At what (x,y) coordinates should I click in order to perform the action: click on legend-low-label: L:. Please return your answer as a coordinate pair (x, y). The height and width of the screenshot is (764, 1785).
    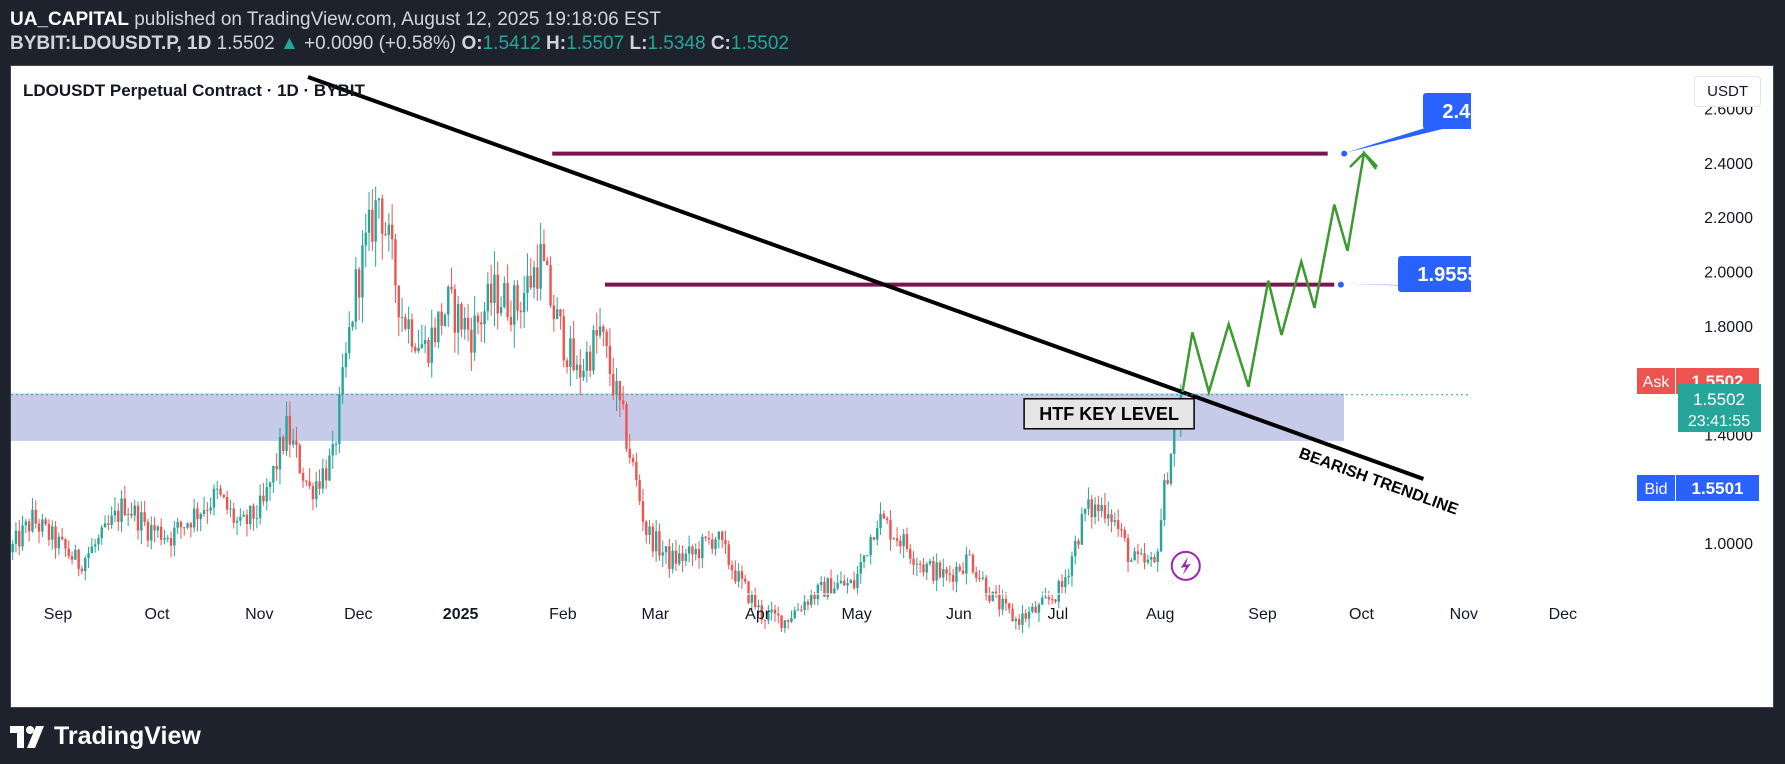
    Looking at the image, I should click on (638, 43).